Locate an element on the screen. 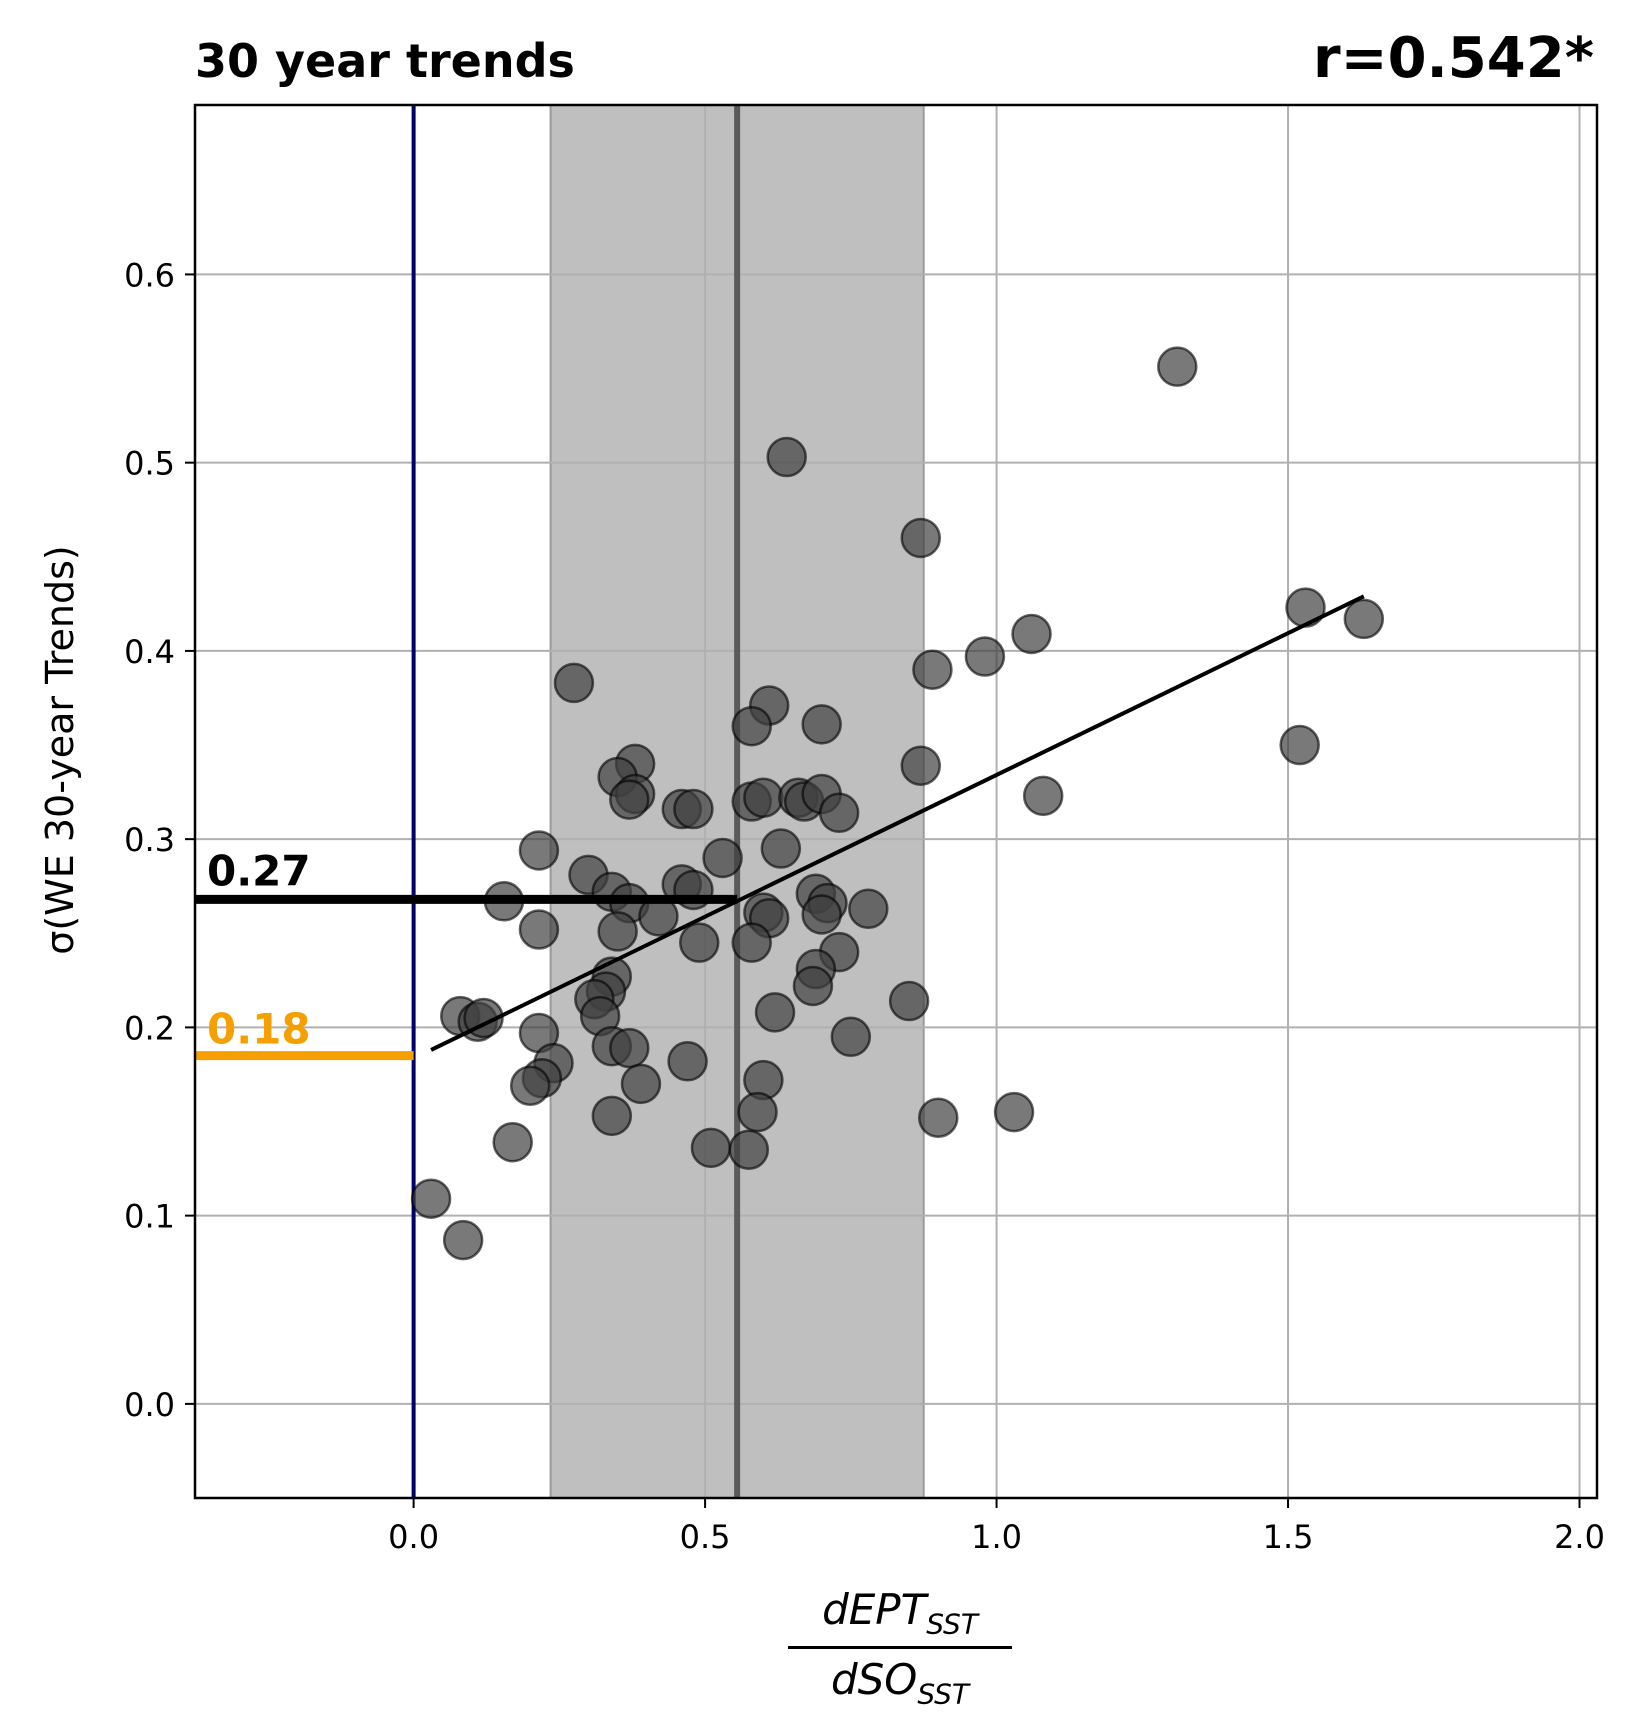 This screenshot has width=1634, height=1734. x-tick-label-2: 1.0 is located at coordinates (996, 1537).